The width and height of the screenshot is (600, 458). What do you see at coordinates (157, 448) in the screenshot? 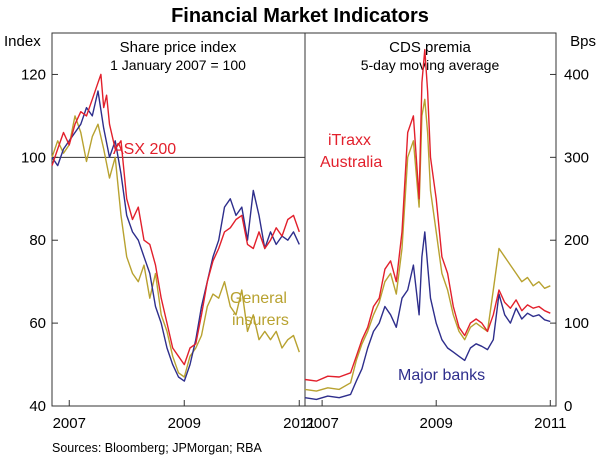
I see `source-note: Sources: Bloomberg; JPMorgan; RBA` at bounding box center [157, 448].